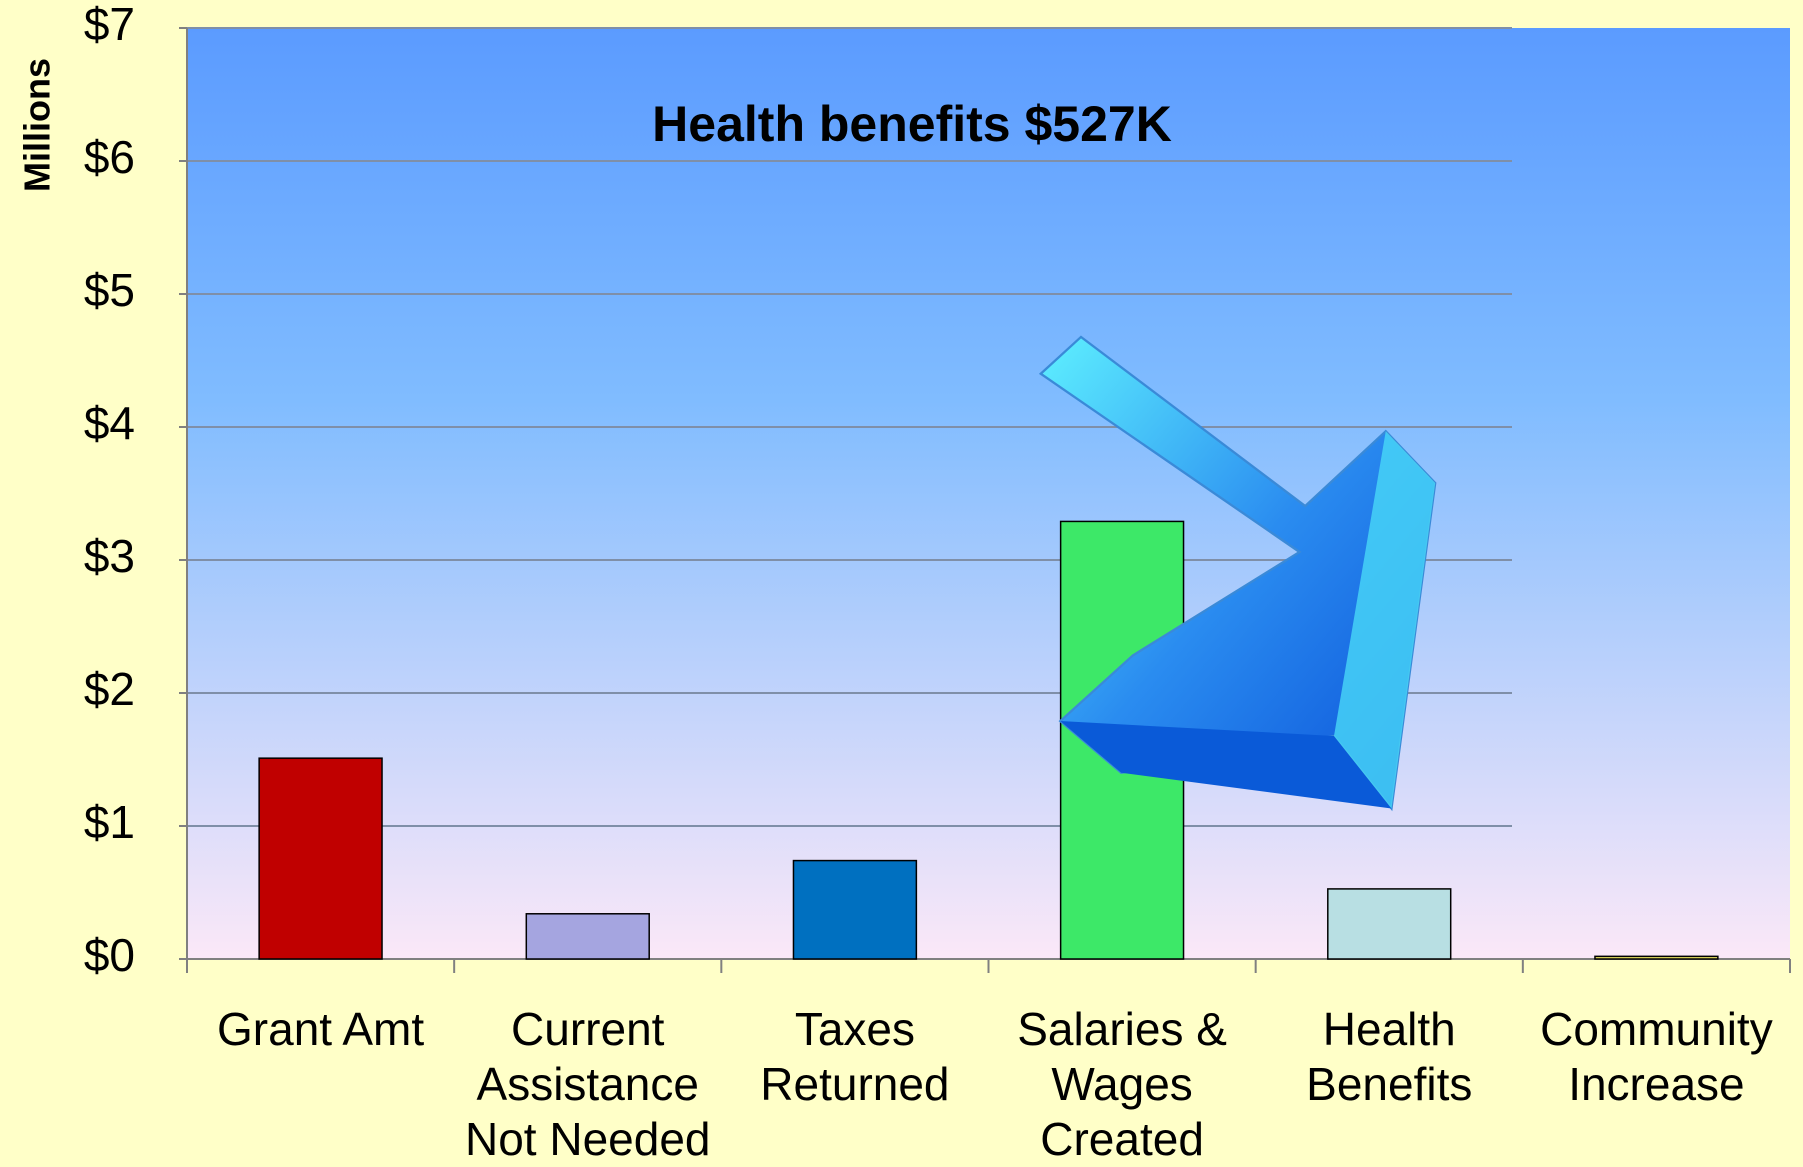  Describe the element at coordinates (109, 822) in the screenshot. I see `y-tick-label: $1` at that location.